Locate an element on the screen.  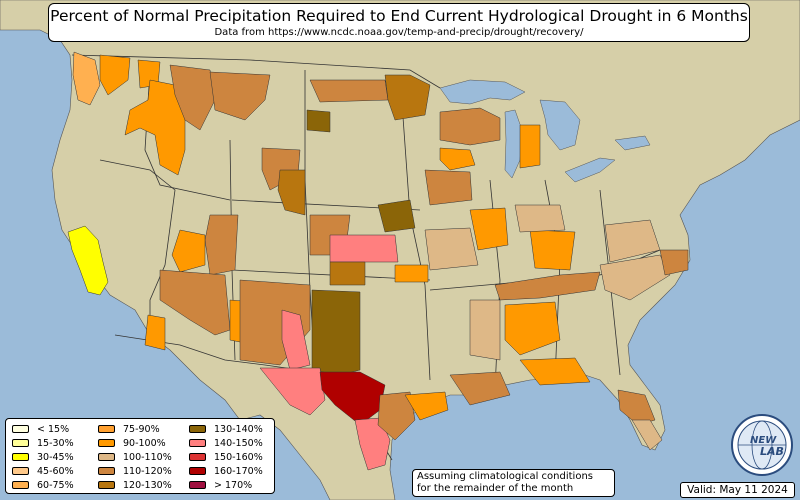
region-washington-coast is located at coordinates (86, 78).